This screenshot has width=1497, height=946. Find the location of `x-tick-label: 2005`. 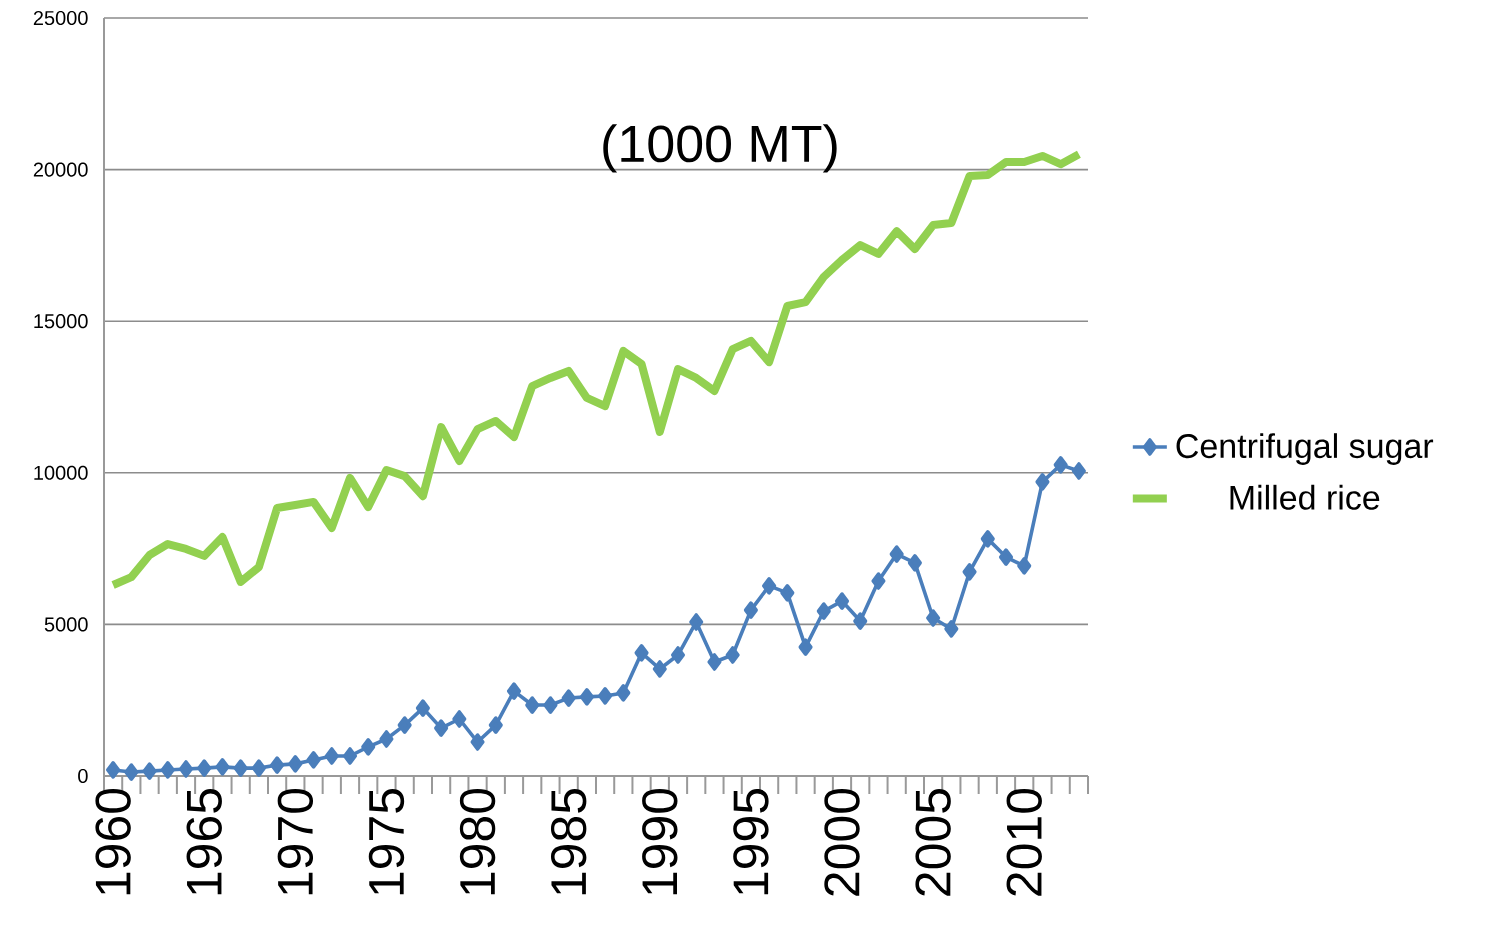

x-tick-label: 2005 is located at coordinates (933, 842).